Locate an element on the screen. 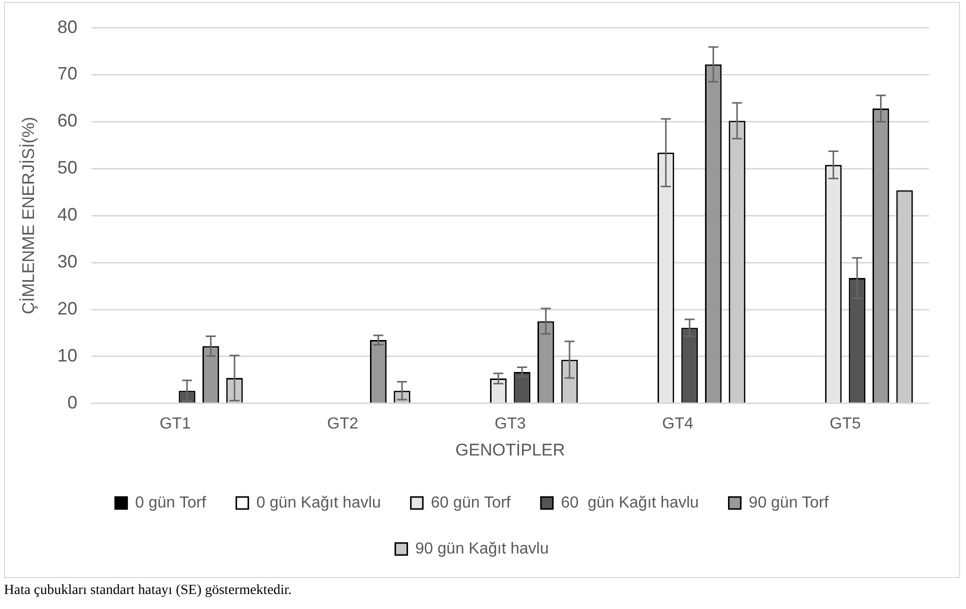 The image size is (966, 609). legend-label: 90 gün Torf is located at coordinates (789, 503).